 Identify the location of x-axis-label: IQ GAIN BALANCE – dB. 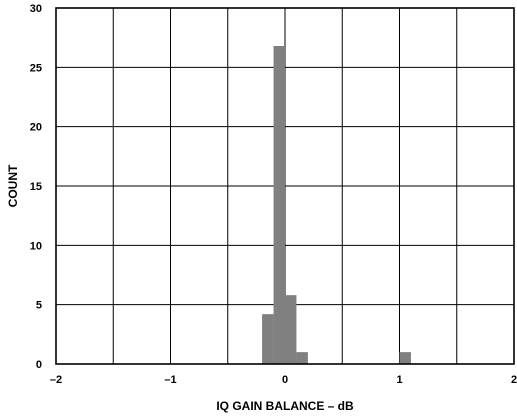
(285, 406).